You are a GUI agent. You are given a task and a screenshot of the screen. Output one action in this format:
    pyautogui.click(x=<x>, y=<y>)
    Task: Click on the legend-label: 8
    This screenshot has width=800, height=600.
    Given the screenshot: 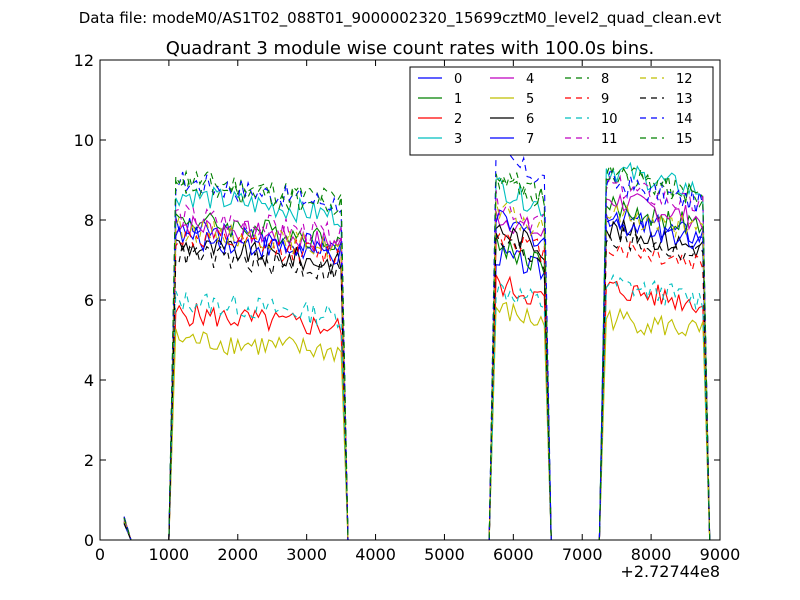 What is the action you would take?
    pyautogui.click(x=605, y=79)
    